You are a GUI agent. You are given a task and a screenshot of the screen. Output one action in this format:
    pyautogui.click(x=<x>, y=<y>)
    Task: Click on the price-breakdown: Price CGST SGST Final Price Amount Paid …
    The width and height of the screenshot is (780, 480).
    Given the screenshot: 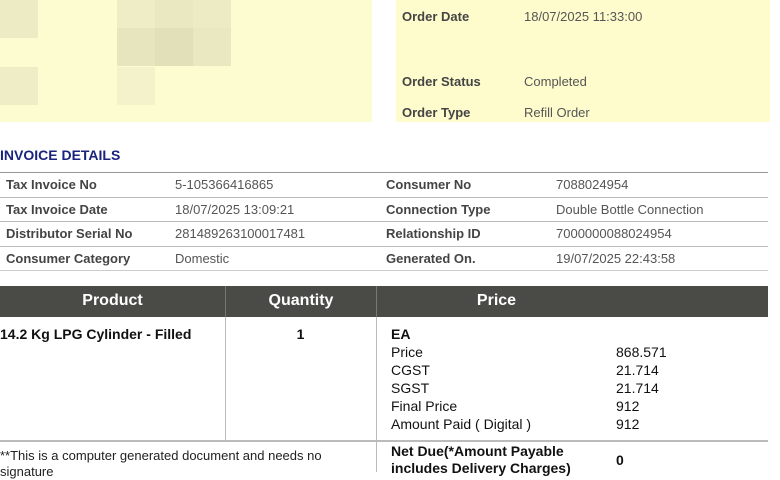 What is the action you would take?
    pyautogui.click(x=461, y=388)
    